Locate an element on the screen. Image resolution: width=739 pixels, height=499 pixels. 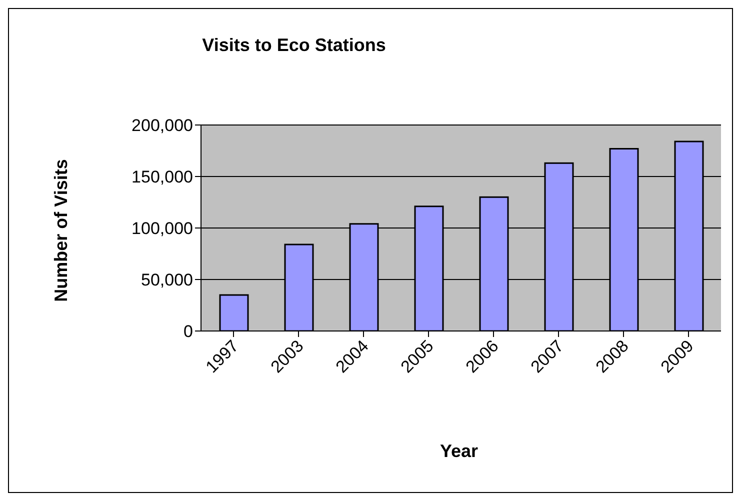
y-tick-label: 0 is located at coordinates (188, 332).